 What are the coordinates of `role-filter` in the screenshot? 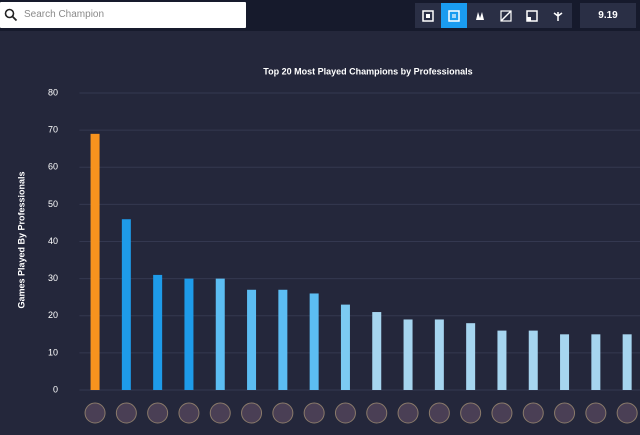 It's located at (493, 15).